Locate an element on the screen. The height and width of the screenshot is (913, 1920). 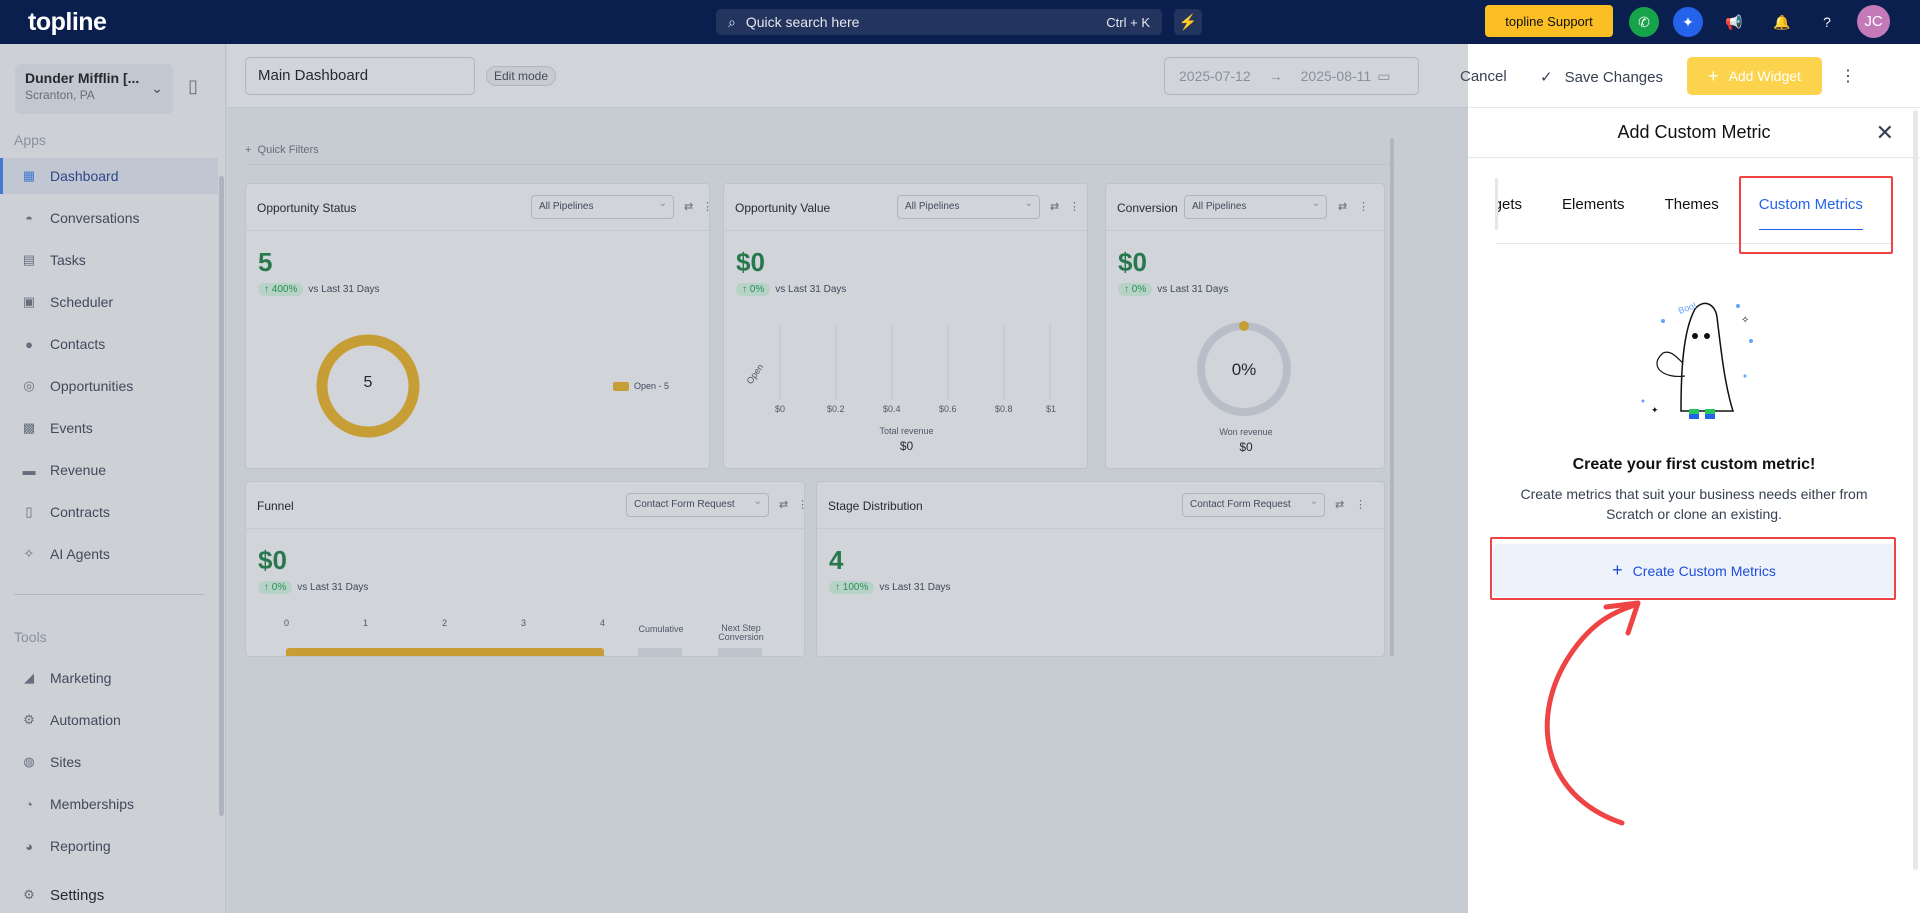
sidebar-toggle-icon: ▯ is located at coordinates (193, 86).